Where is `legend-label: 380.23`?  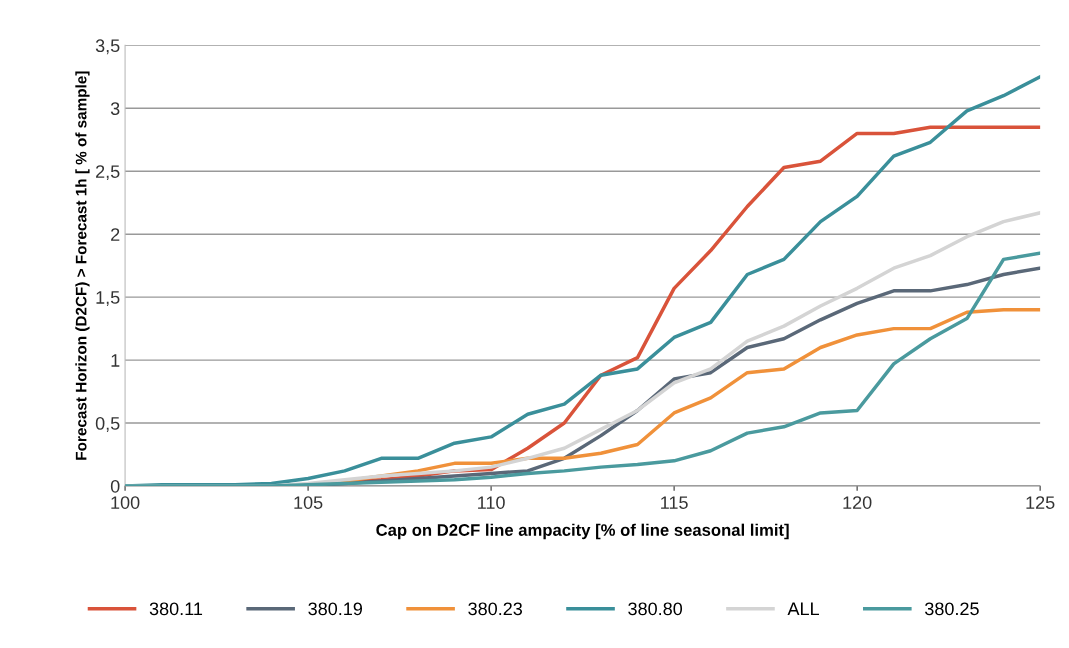
legend-label: 380.23 is located at coordinates (495, 609).